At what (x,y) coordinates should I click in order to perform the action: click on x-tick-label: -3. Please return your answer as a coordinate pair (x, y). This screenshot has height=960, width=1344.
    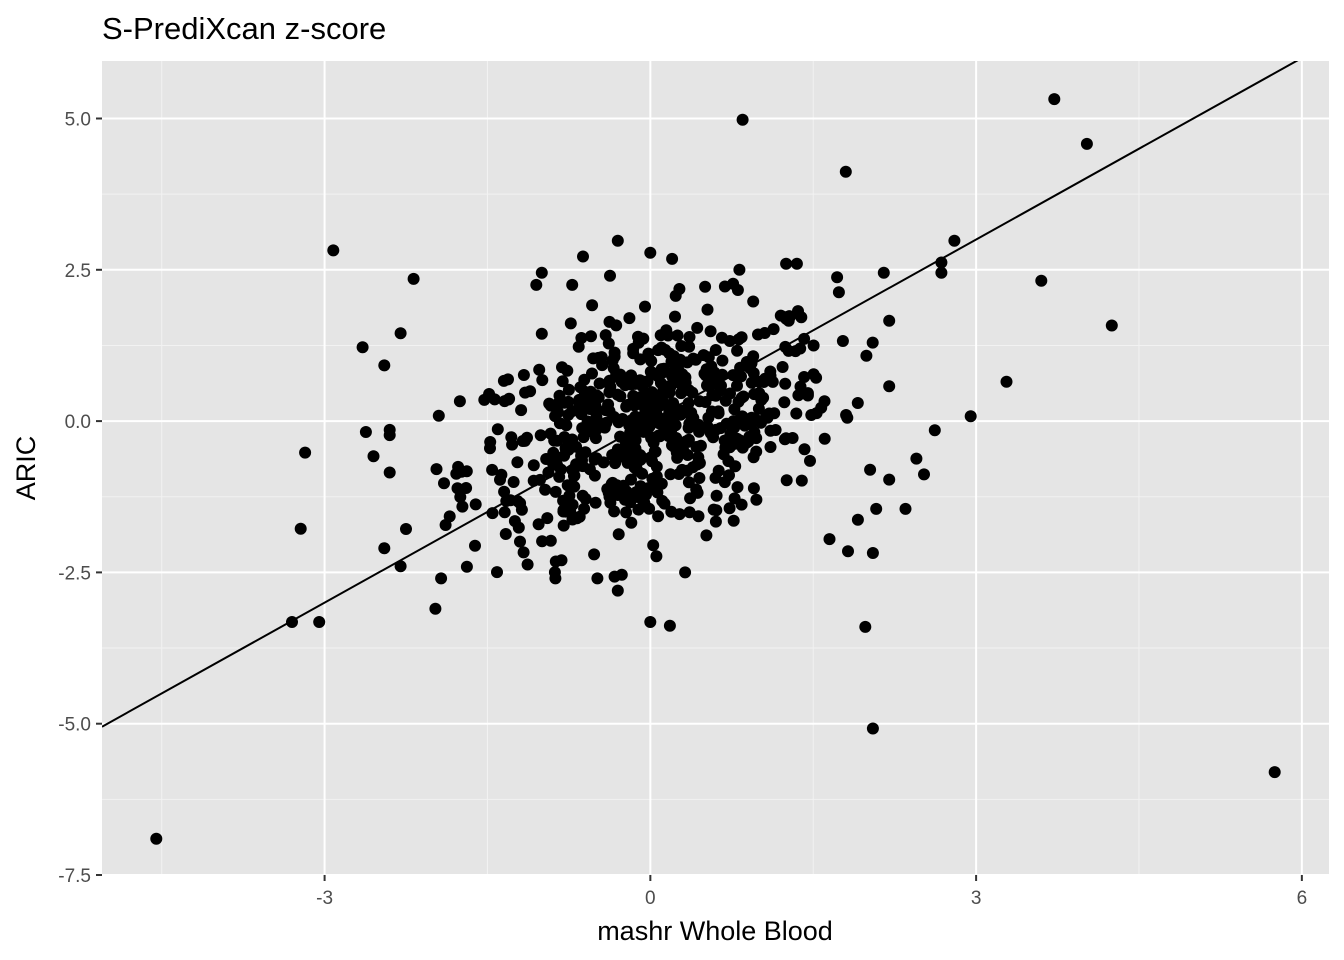
    Looking at the image, I should click on (324, 898).